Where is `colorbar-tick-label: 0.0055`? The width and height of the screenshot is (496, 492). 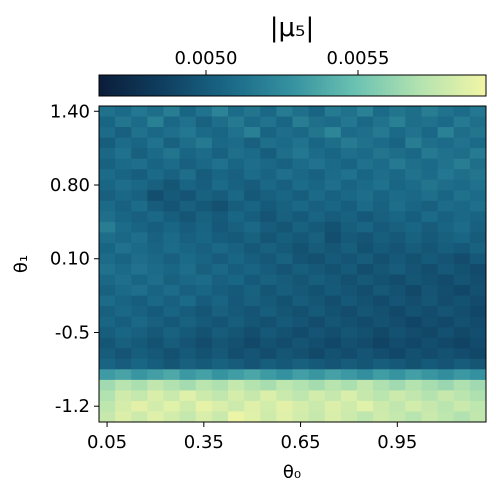
colorbar-tick-label: 0.0055 is located at coordinates (358, 58).